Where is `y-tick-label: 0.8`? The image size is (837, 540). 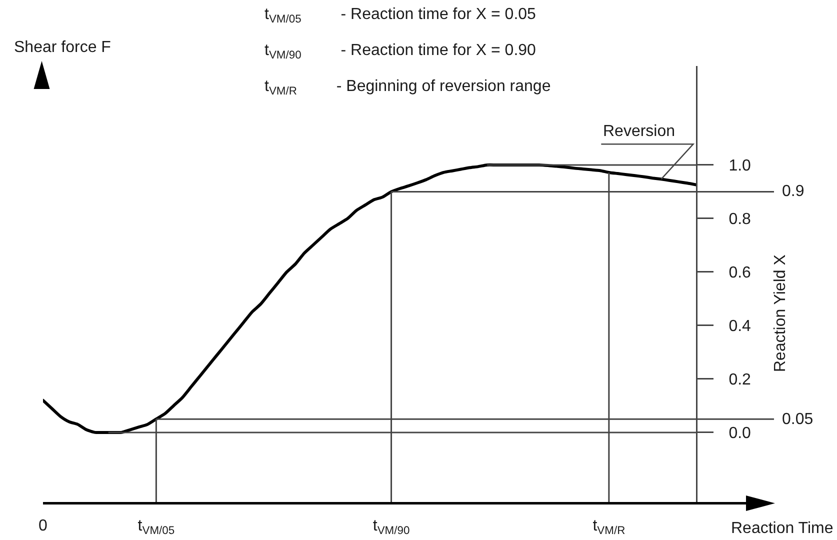 y-tick-label: 0.8 is located at coordinates (740, 219).